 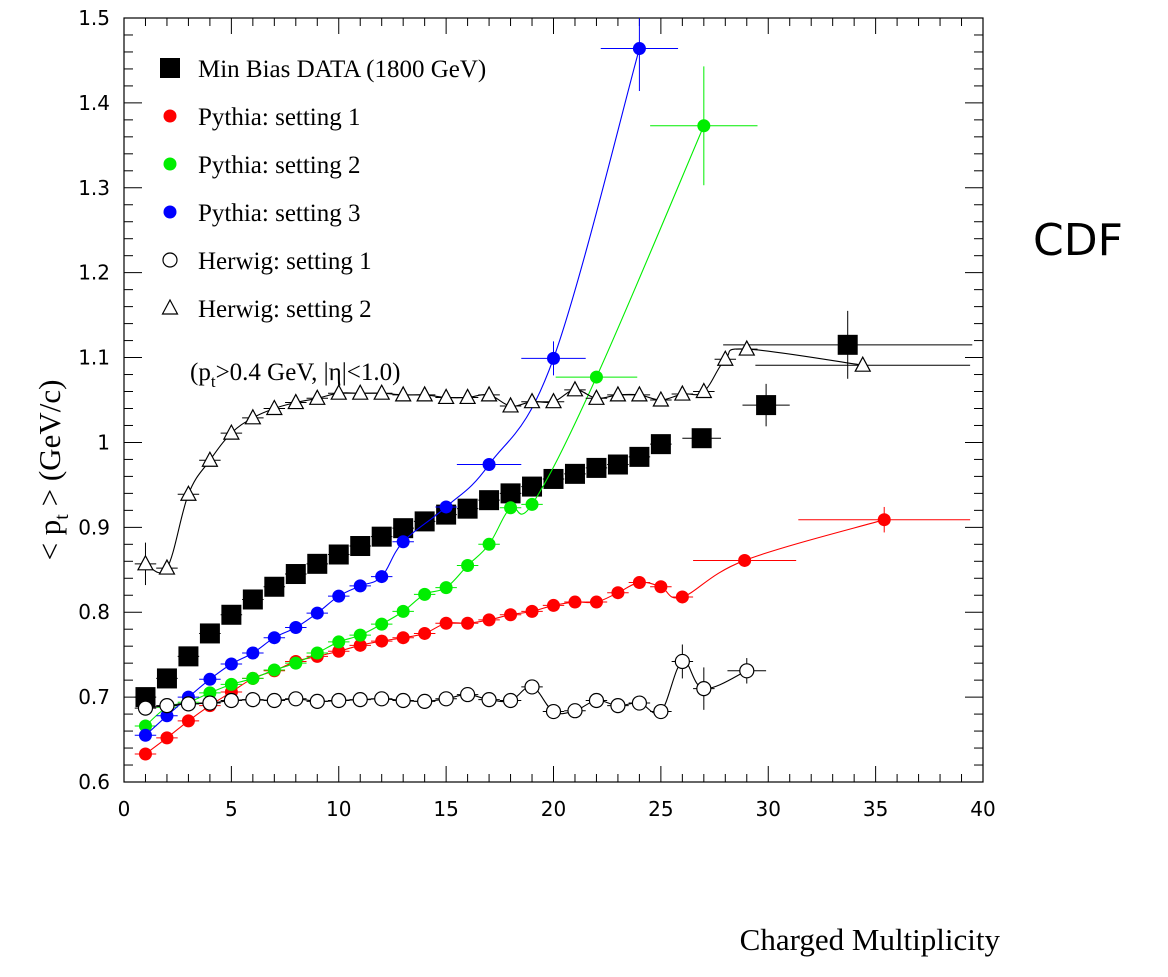 I want to click on x-tick-label: 15, so click(x=445, y=809).